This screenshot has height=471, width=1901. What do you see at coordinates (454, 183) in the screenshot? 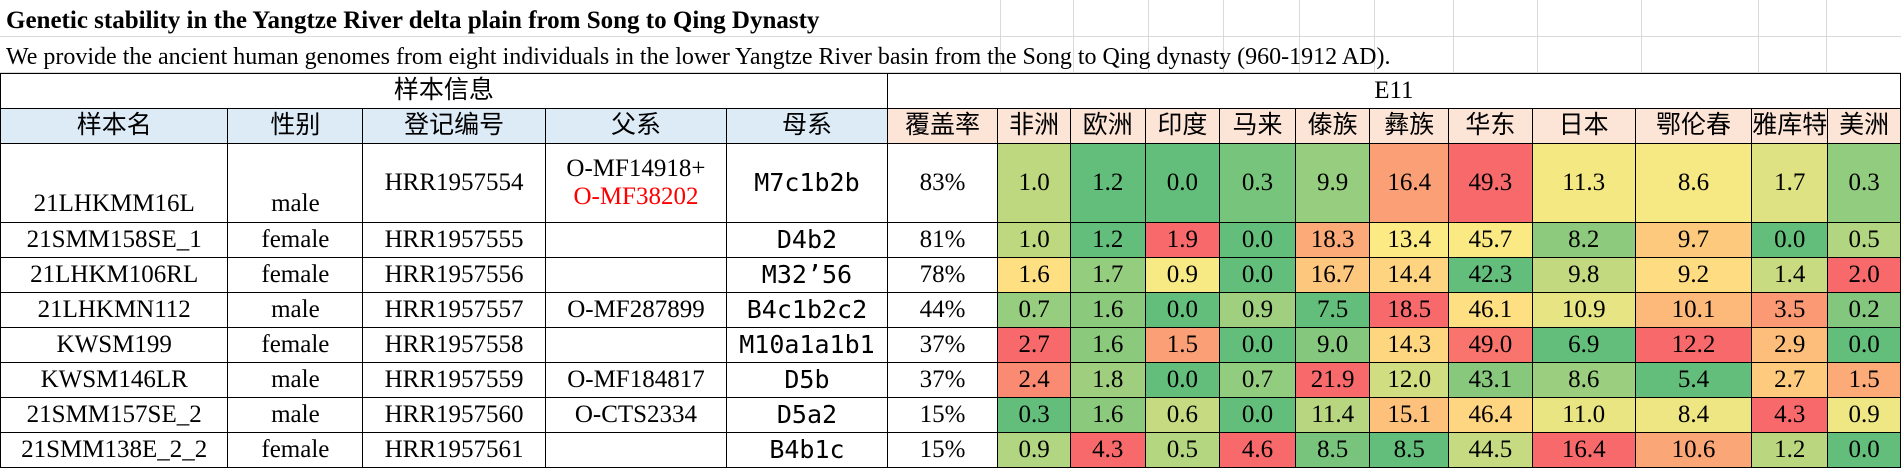
I see `accession-cell: HRR1957554` at bounding box center [454, 183].